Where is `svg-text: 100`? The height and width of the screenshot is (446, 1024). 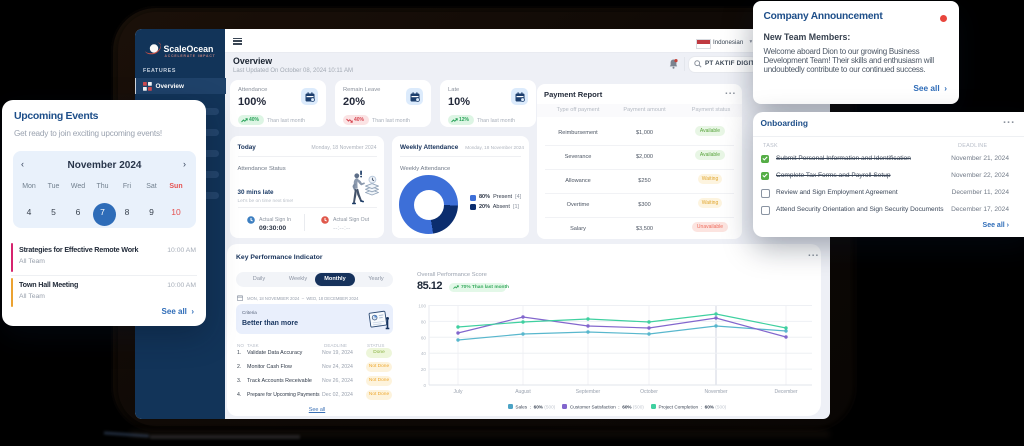
svg-text: 100 is located at coordinates (422, 305).